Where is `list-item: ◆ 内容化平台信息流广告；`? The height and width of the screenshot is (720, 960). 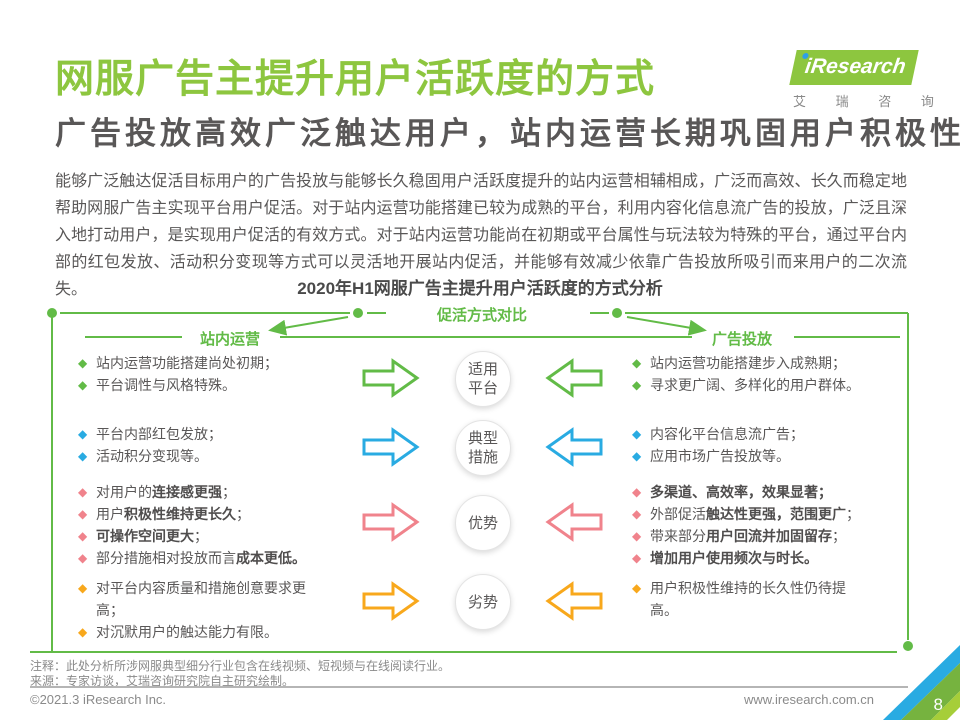
list-item: ◆ 内容化平台信息流广告； is located at coordinates (782, 434).